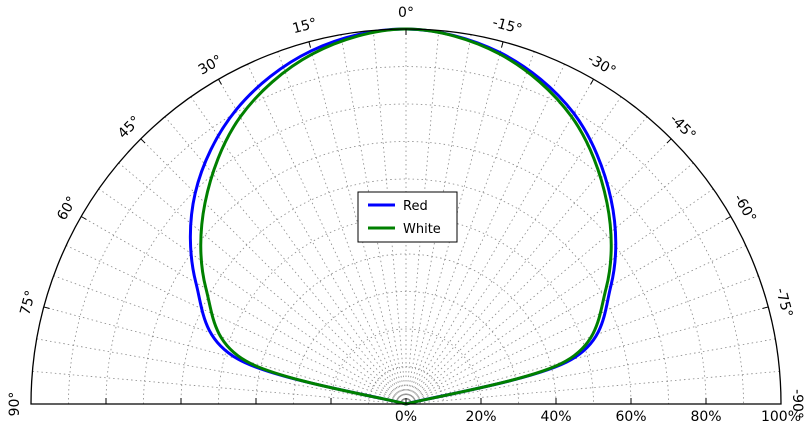 Image resolution: width=809 pixels, height=439 pixels. I want to click on angle-tick-label: 30°, so click(211, 65).